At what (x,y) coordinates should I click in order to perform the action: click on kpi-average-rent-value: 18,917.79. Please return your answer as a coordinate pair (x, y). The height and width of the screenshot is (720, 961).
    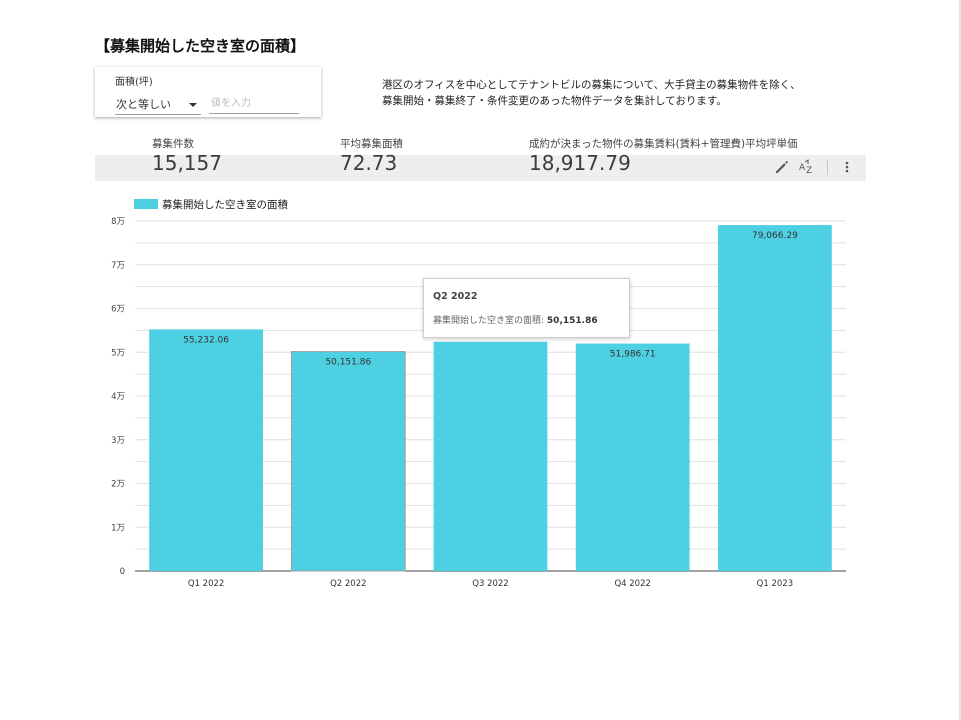
    Looking at the image, I should click on (580, 163).